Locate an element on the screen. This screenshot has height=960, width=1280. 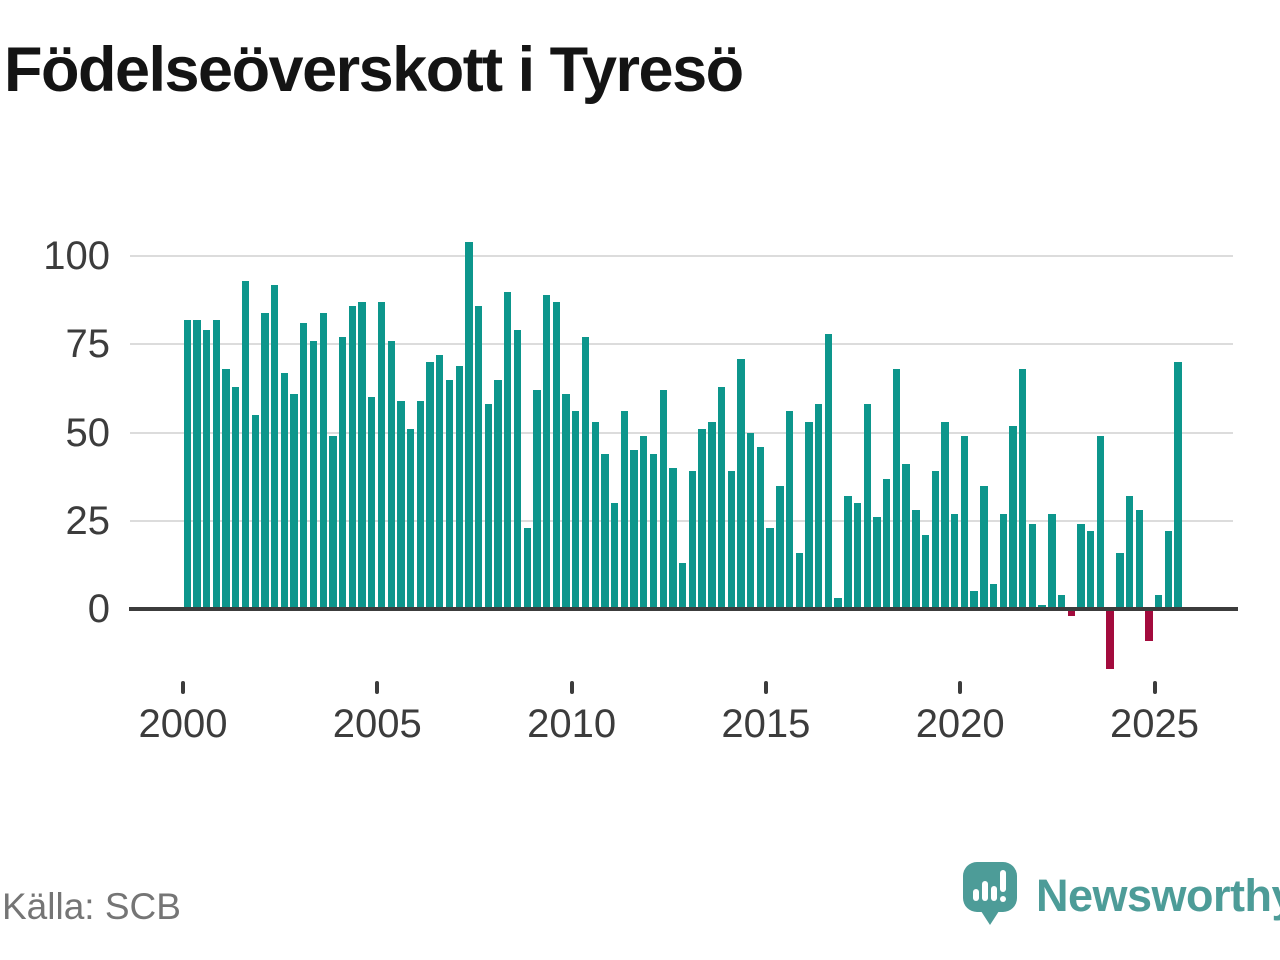
y-axis-tick-label: 25 is located at coordinates (88, 520).